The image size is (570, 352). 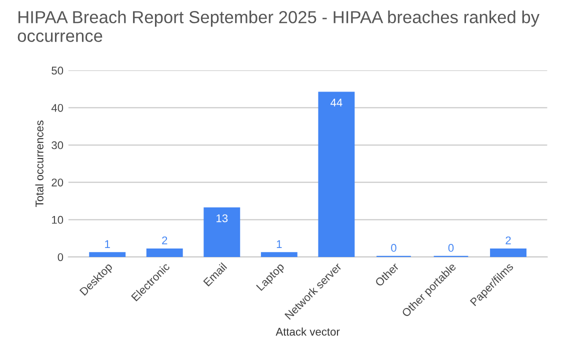 I want to click on data-label: 44, so click(x=336, y=102).